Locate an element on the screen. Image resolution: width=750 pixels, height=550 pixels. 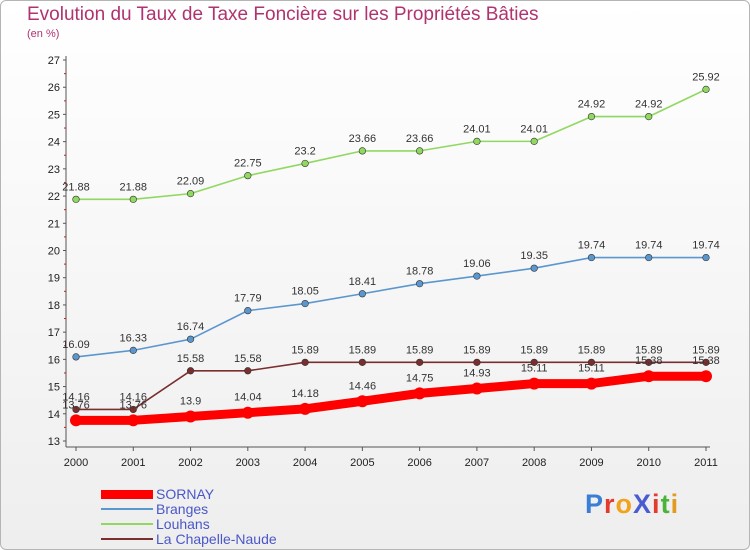
data-label: 25.92 is located at coordinates (706, 77).